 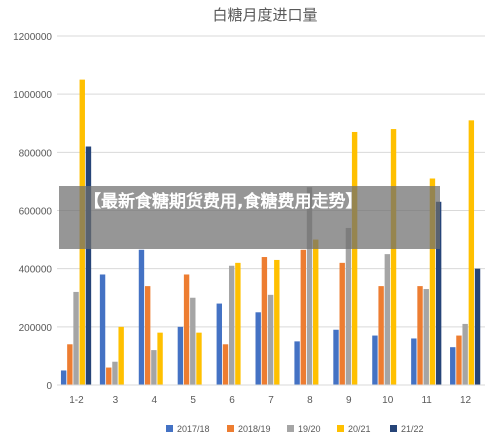 I want to click on banner-overlay, so click(x=249, y=217).